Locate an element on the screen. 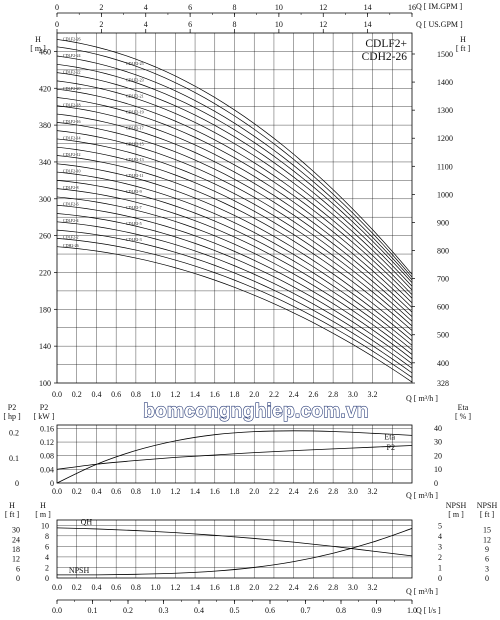  power-kw-tick-label: 0.08 is located at coordinates (47, 456).